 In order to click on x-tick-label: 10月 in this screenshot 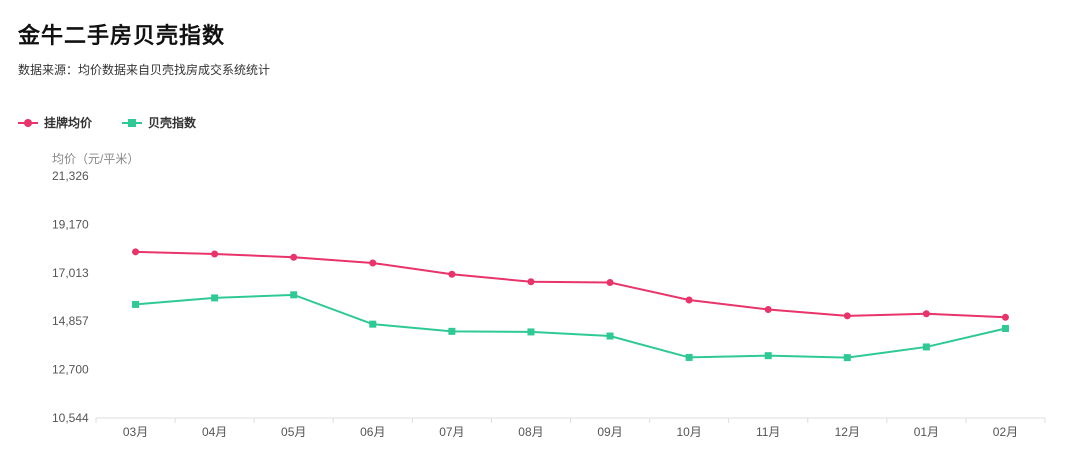, I will do `click(688, 432)`.